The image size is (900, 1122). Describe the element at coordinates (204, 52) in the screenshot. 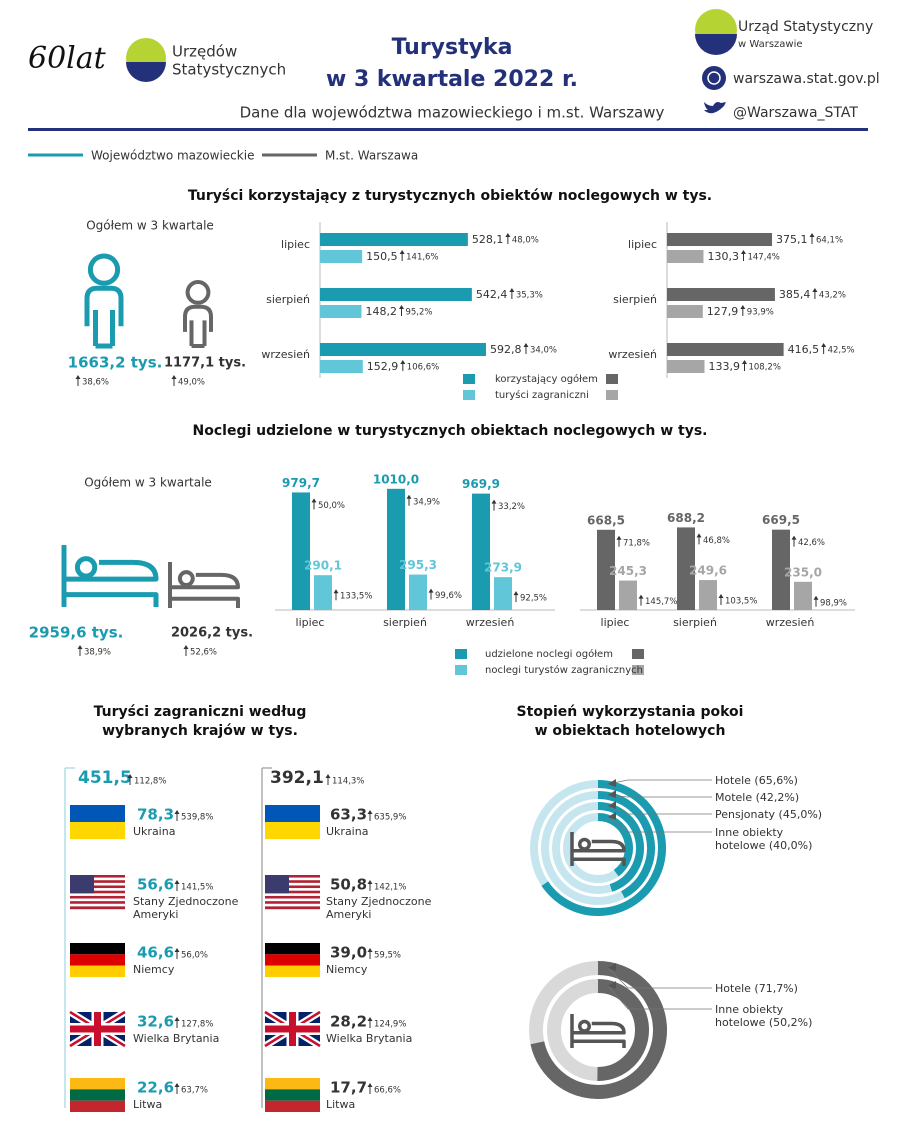

I see `logo-text: Urzędów` at that location.